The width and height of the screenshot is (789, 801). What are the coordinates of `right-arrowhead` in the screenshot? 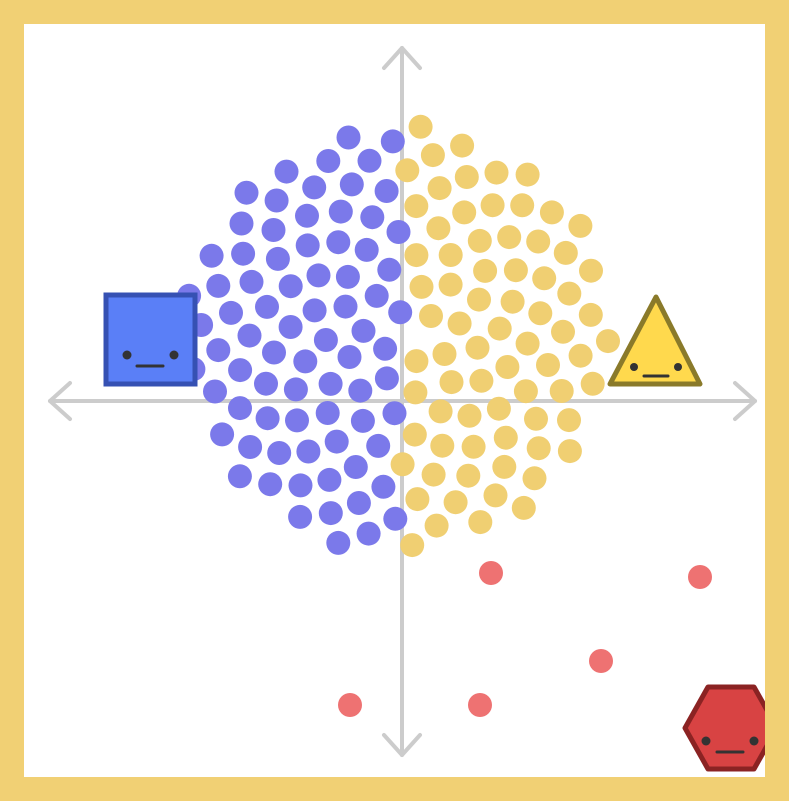 It's located at (745, 401).